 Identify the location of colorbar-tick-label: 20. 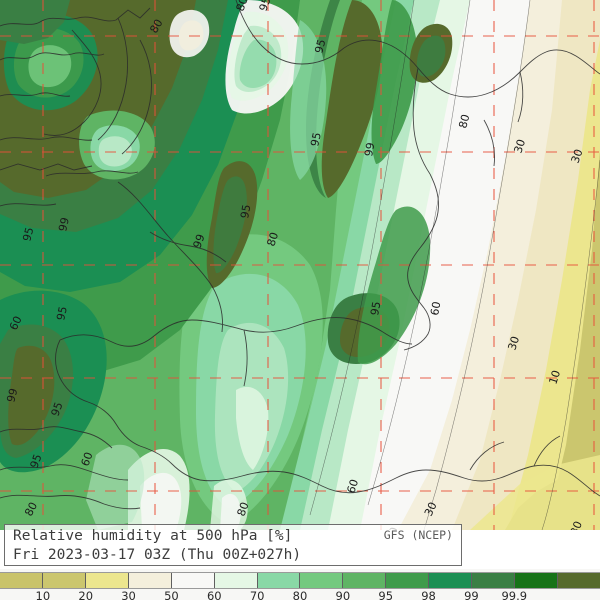
(86, 596).